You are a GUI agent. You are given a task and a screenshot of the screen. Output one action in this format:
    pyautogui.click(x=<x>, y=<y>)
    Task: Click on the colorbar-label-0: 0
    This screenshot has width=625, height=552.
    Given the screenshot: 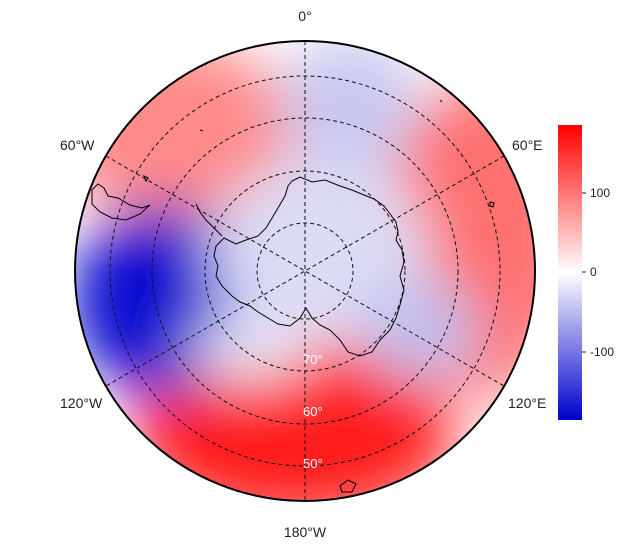 What is the action you would take?
    pyautogui.click(x=593, y=272)
    